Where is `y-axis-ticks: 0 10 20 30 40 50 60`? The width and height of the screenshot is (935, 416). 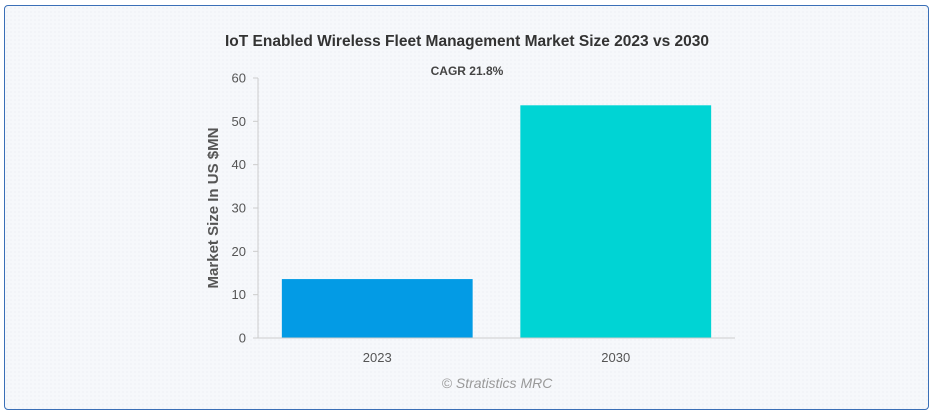 y-axis-ticks: 0 10 20 30 40 50 60 is located at coordinates (245, 208).